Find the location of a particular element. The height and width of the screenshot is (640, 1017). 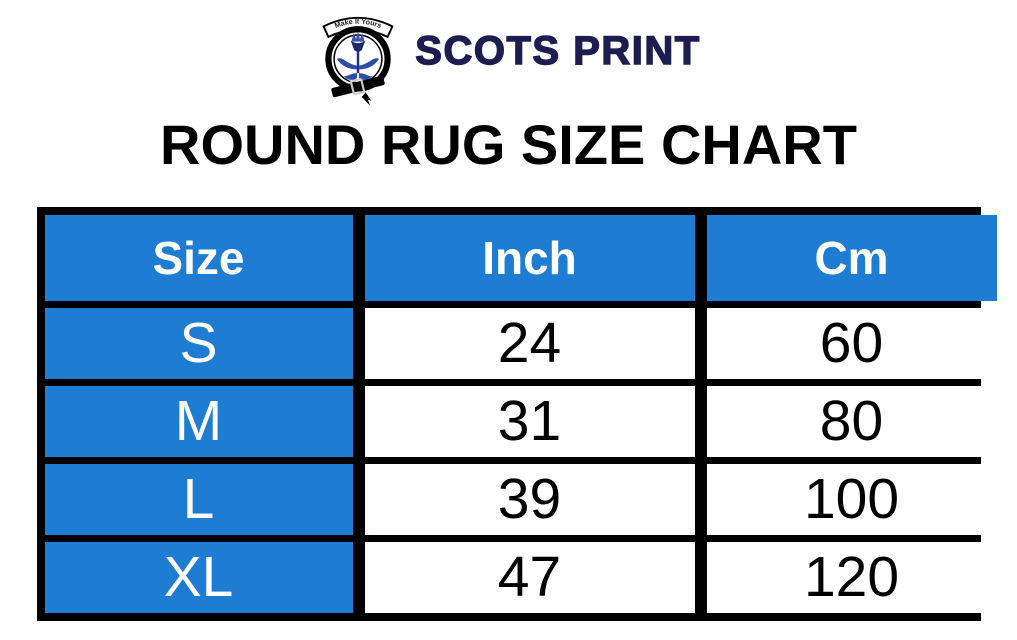

header-cell-inch: Inch is located at coordinates (529, 258).